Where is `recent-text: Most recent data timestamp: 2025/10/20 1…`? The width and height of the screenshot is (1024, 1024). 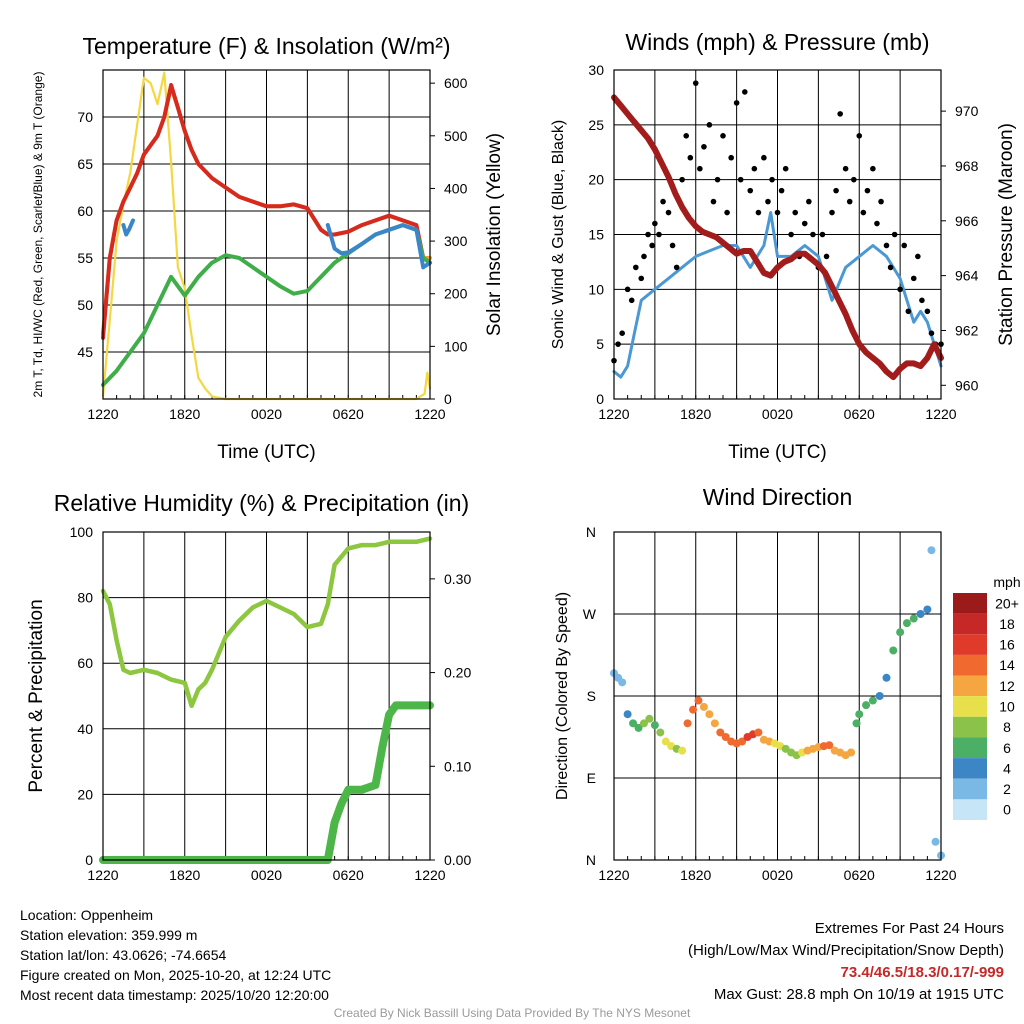 recent-text: Most recent data timestamp: 2025/10/20 1… is located at coordinates (174, 995).